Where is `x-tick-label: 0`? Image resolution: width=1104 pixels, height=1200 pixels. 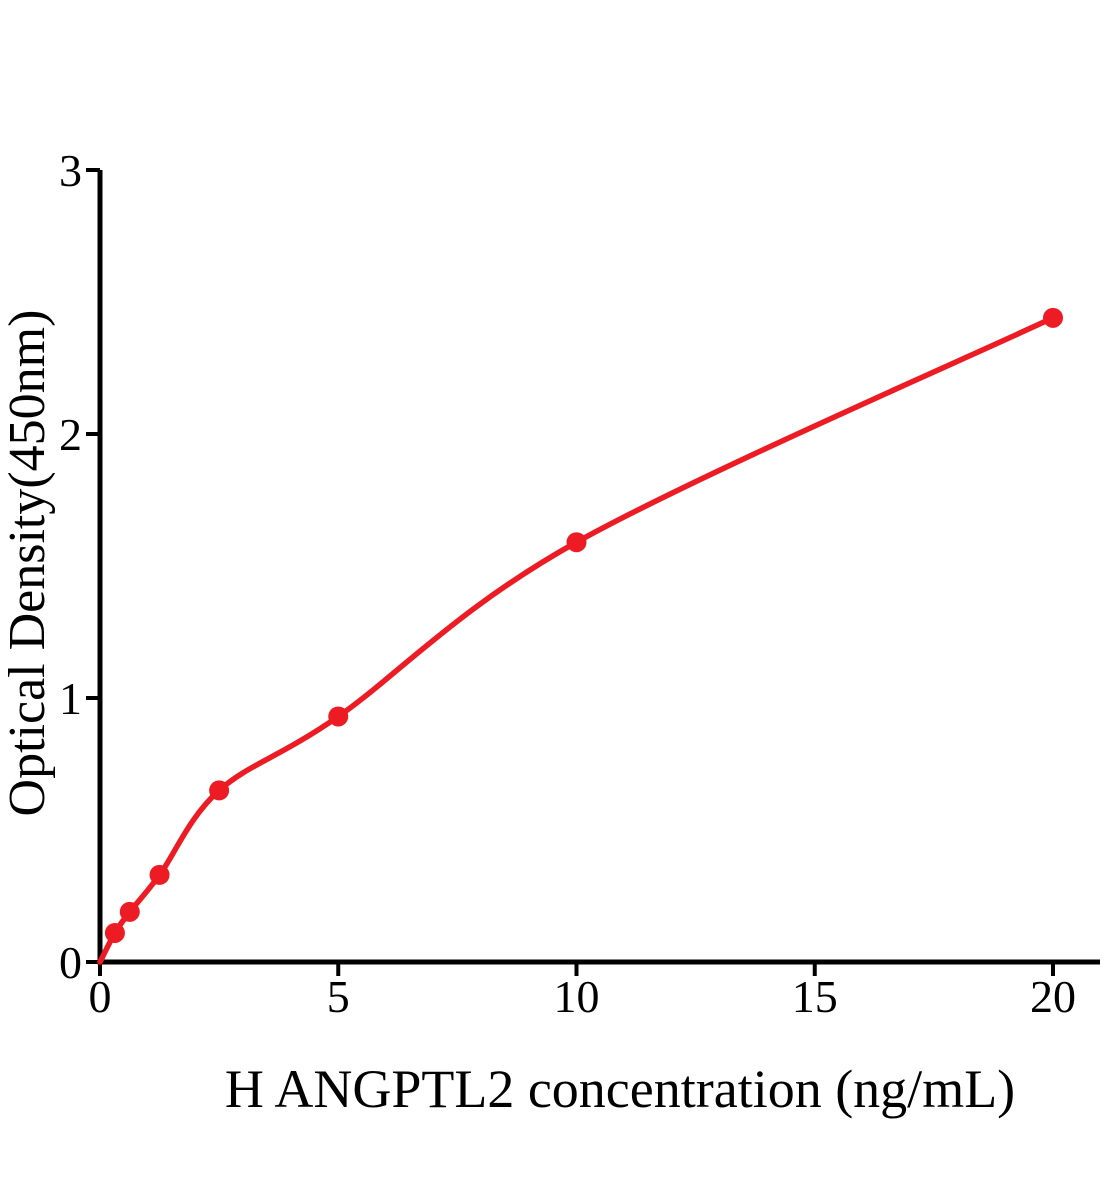 x-tick-label: 0 is located at coordinates (100, 996).